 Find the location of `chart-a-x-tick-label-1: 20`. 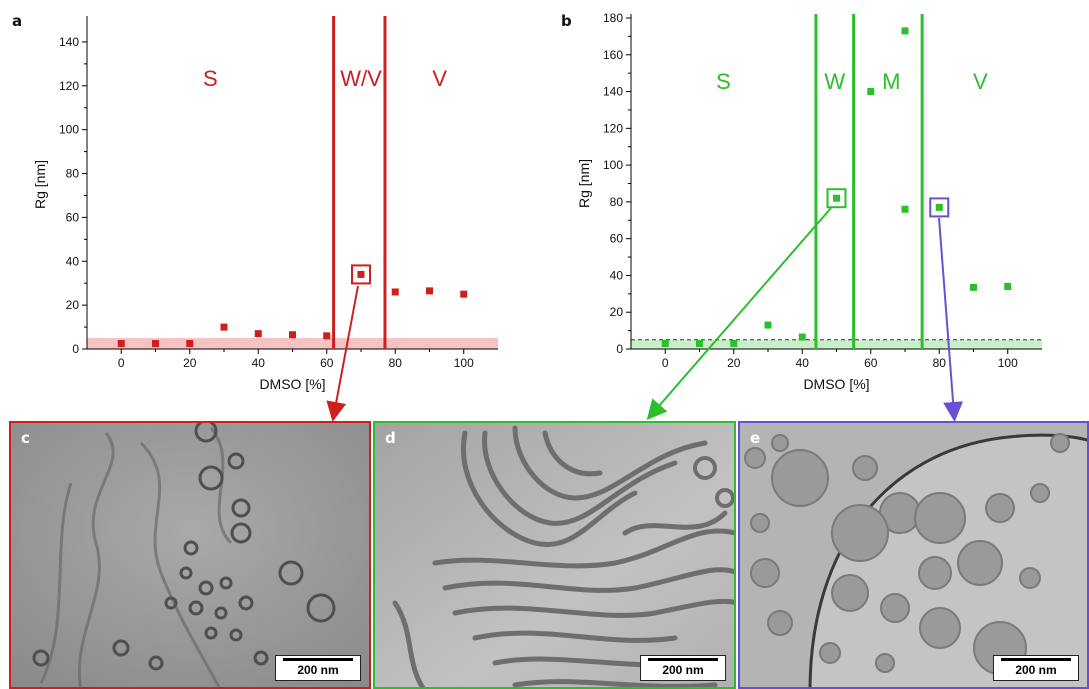

chart-a-x-tick-label-1: 20 is located at coordinates (190, 363).